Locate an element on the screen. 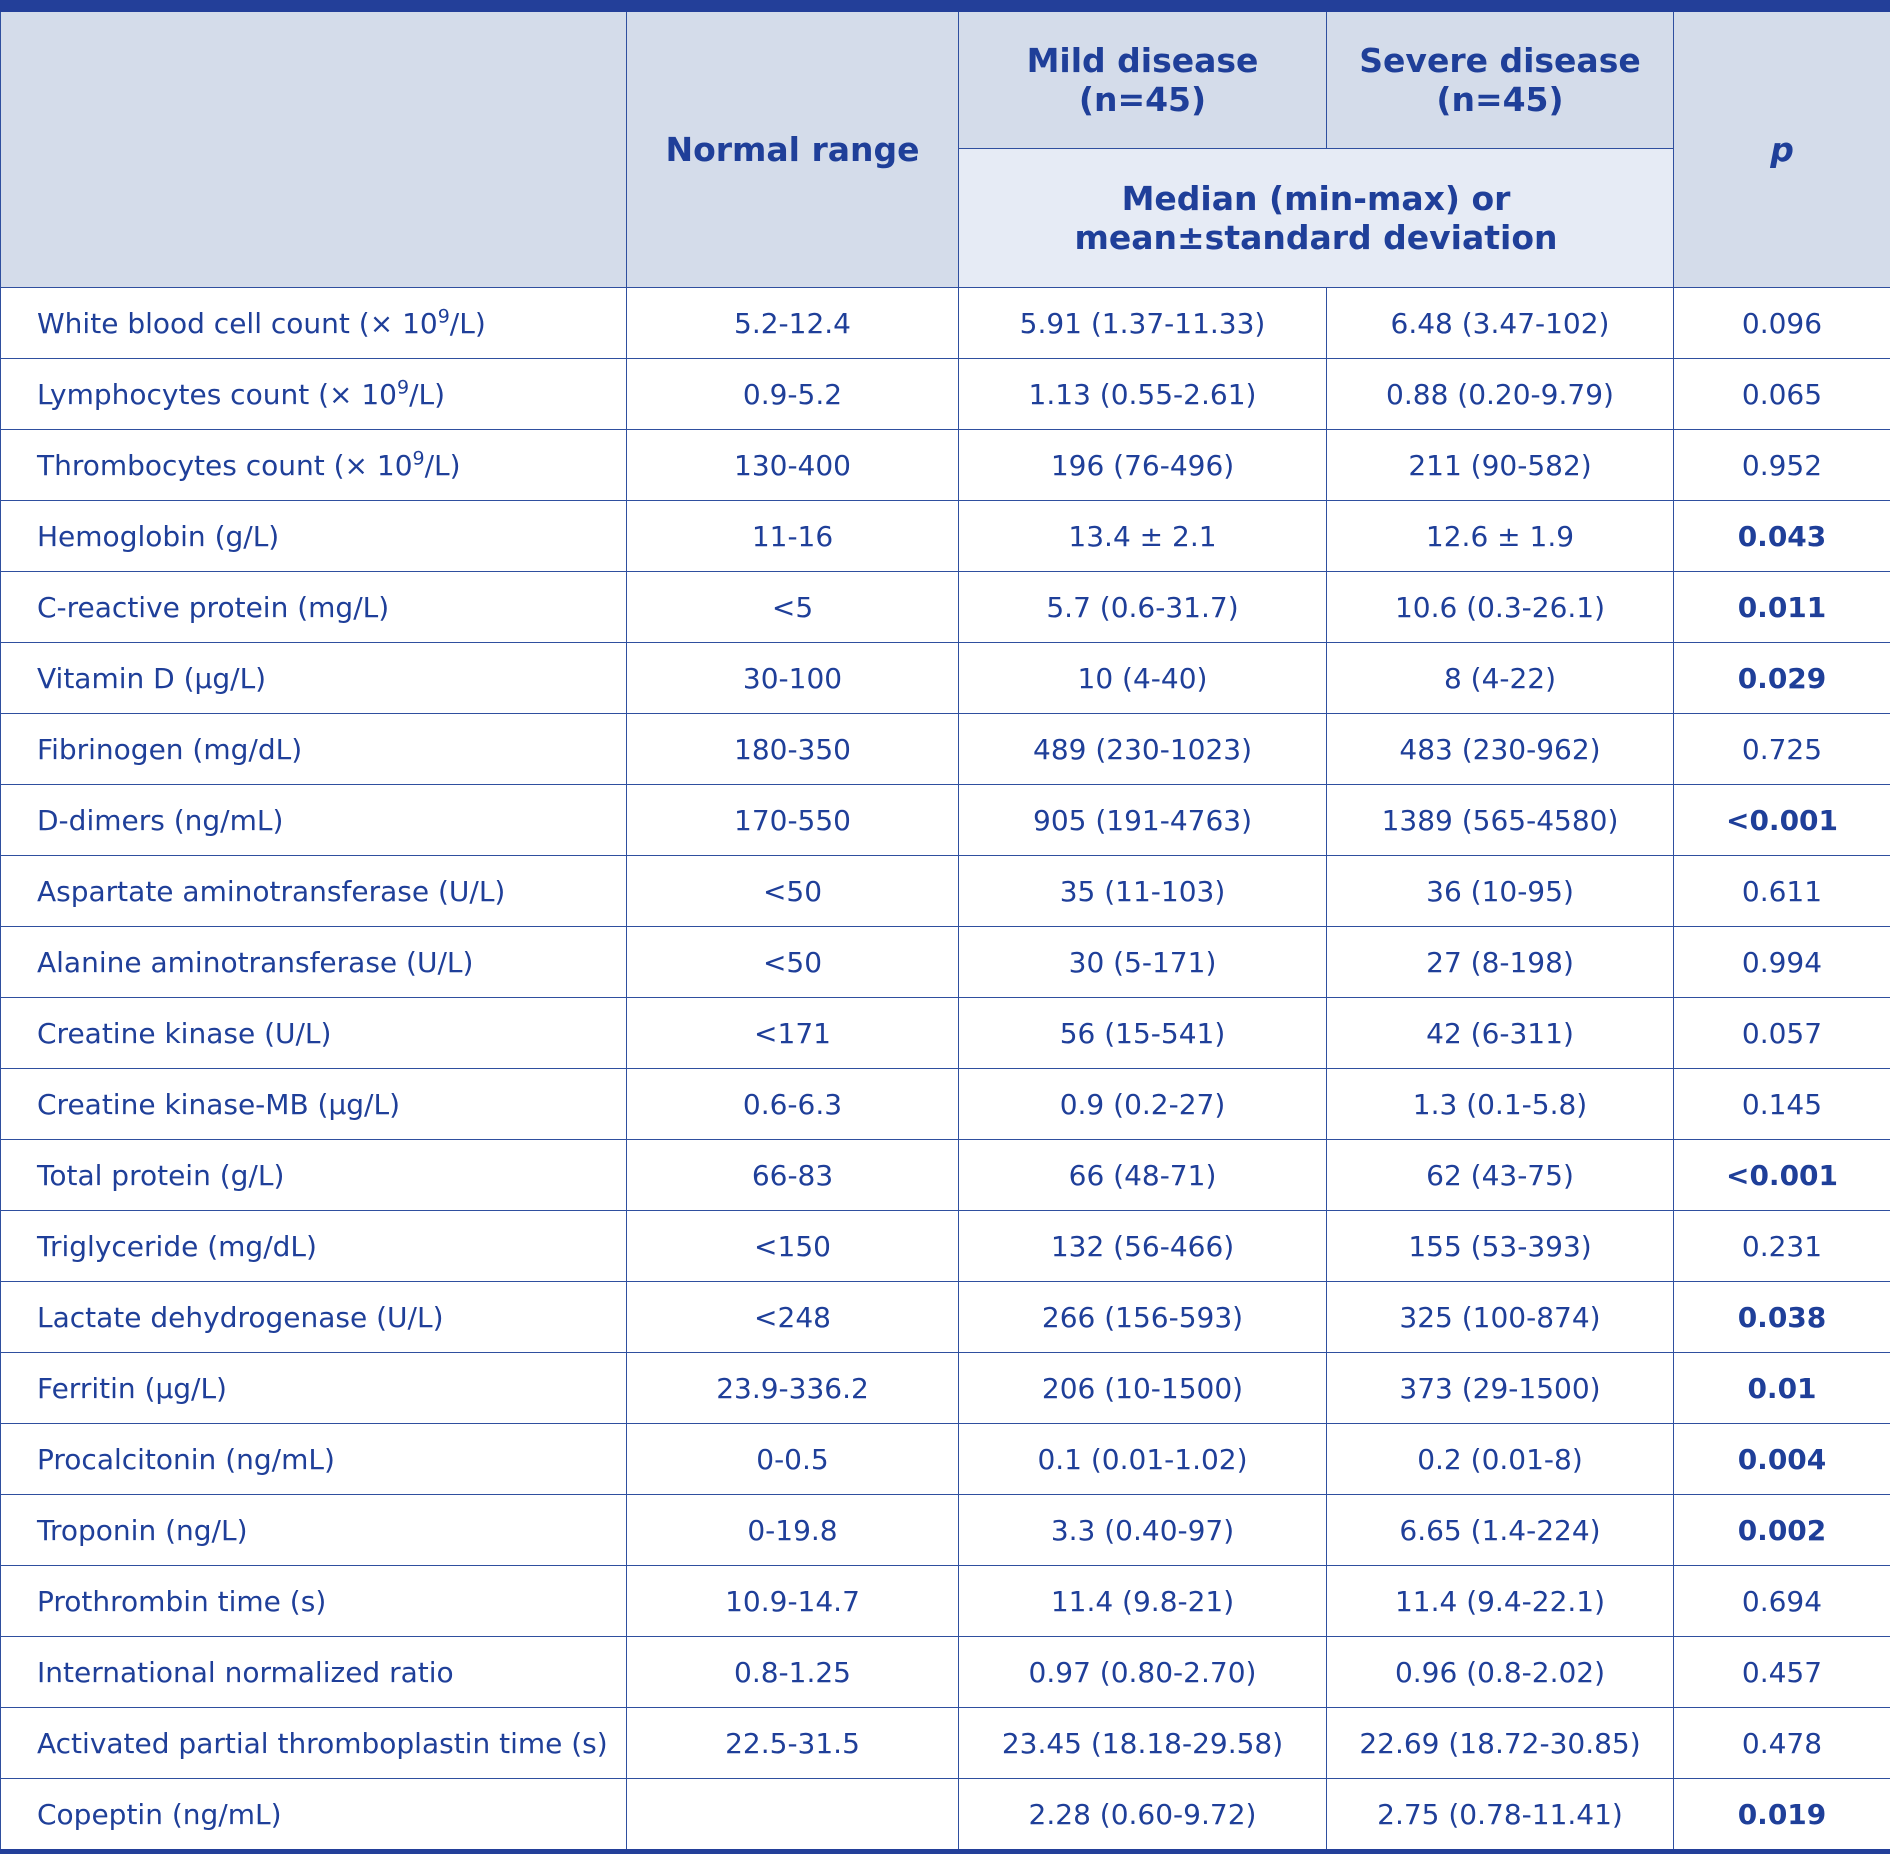  row-severe-value: 0.96 (0.8-2.02) is located at coordinates (1500, 1672).